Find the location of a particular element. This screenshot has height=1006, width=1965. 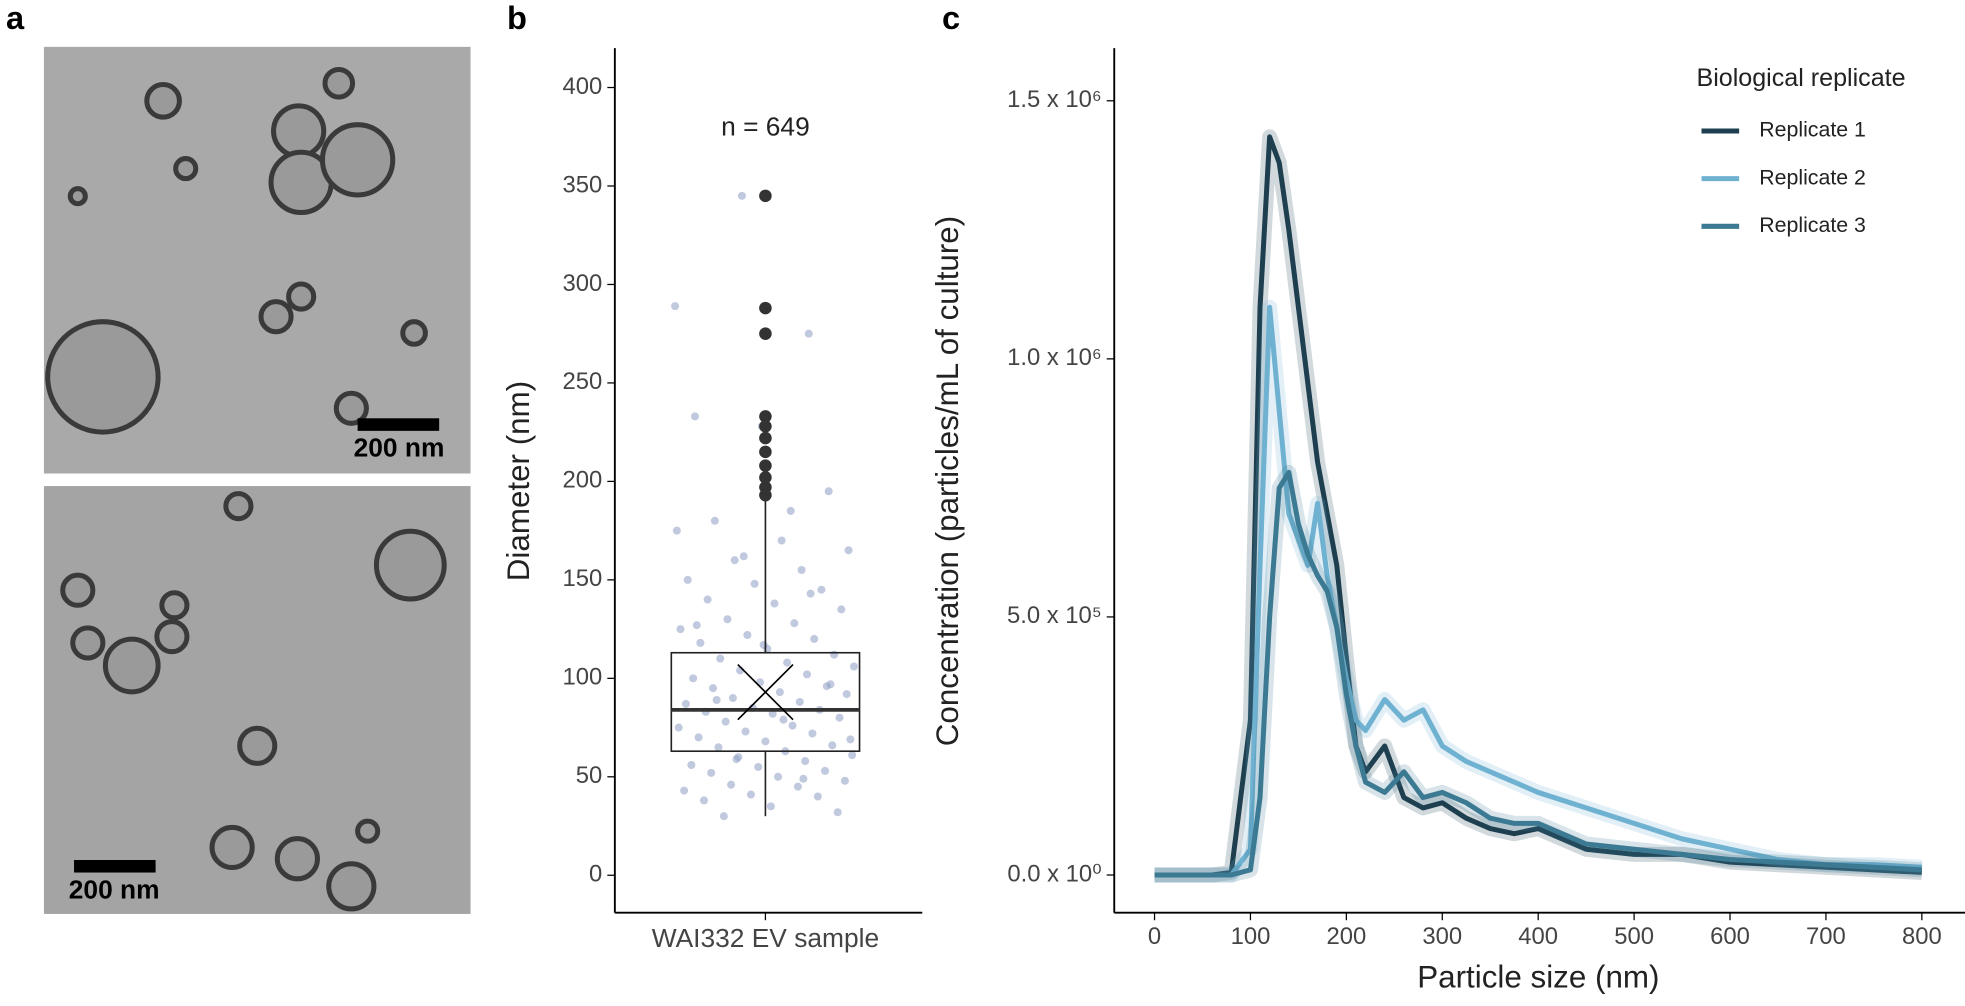

y-tick-label: 250 is located at coordinates (583, 381).